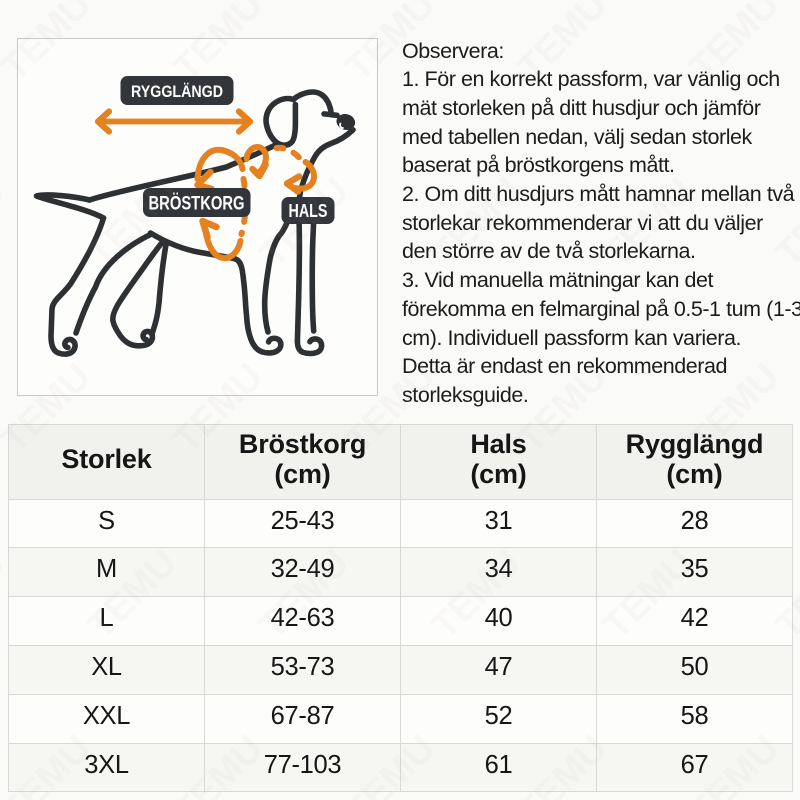 The height and width of the screenshot is (800, 800). Describe the element at coordinates (177, 91) in the screenshot. I see `svg-text: RYGGLÄNGD` at that location.